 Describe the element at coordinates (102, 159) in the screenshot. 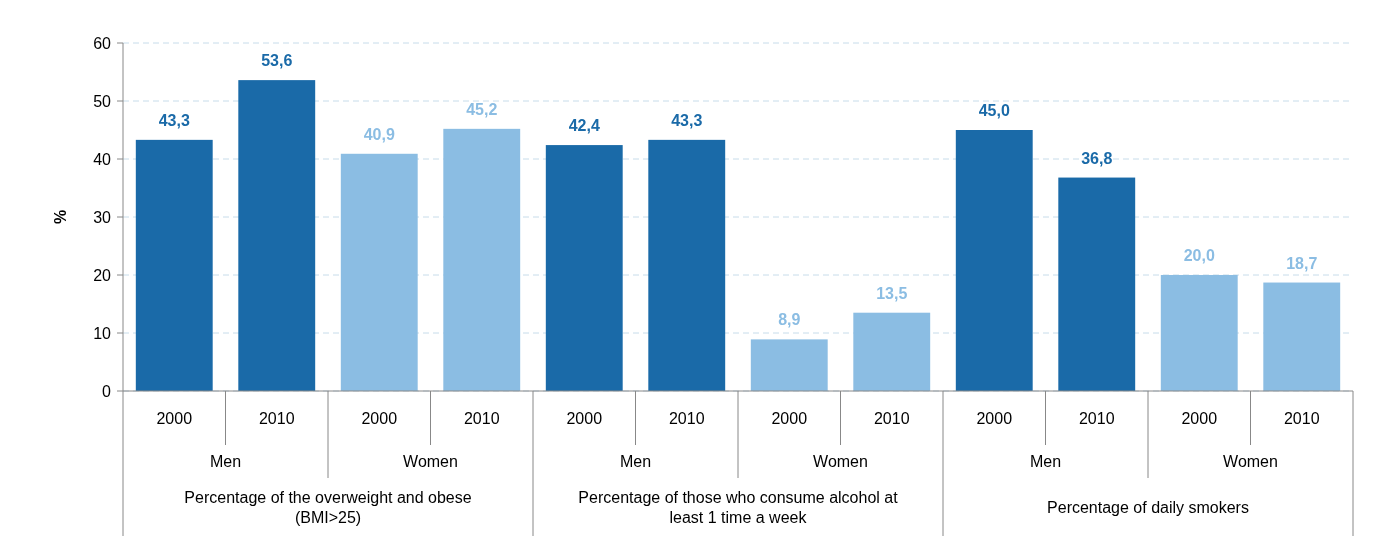

I see `y-tick-label: 40` at that location.